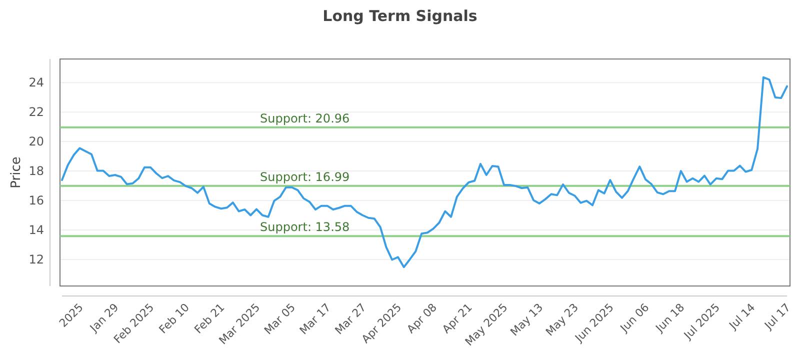 The height and width of the screenshot is (350, 800). I want to click on y-tick-label: 18, so click(36, 171).